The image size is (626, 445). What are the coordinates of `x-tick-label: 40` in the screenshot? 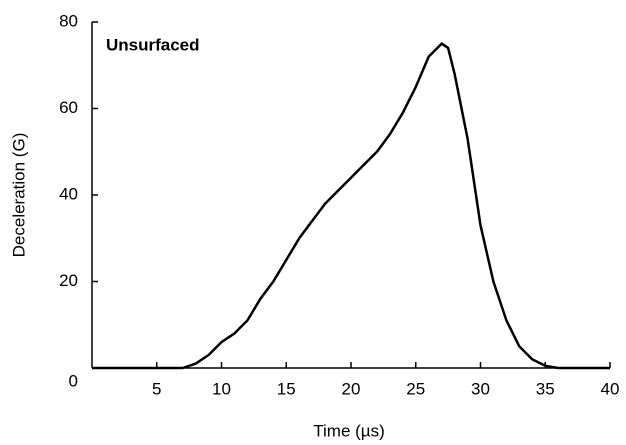 It's located at (610, 388).